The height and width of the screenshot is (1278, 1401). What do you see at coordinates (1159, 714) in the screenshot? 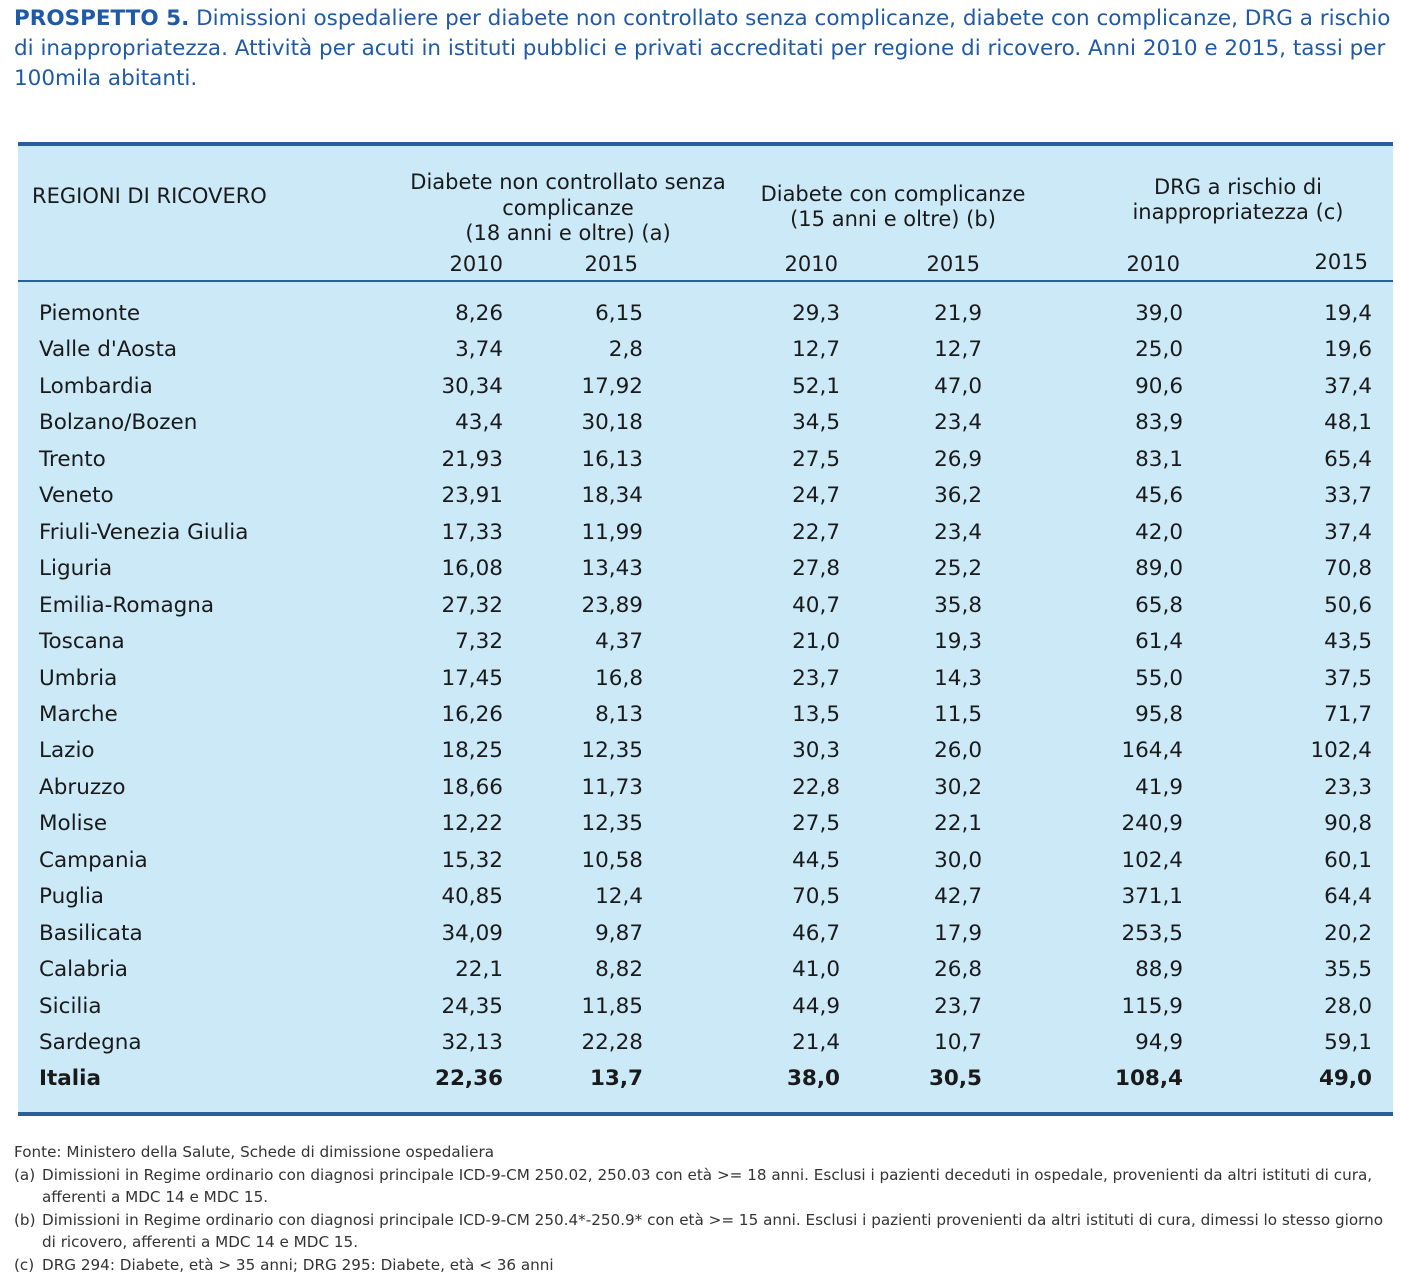
I see `value-cell: 95,8` at bounding box center [1159, 714].